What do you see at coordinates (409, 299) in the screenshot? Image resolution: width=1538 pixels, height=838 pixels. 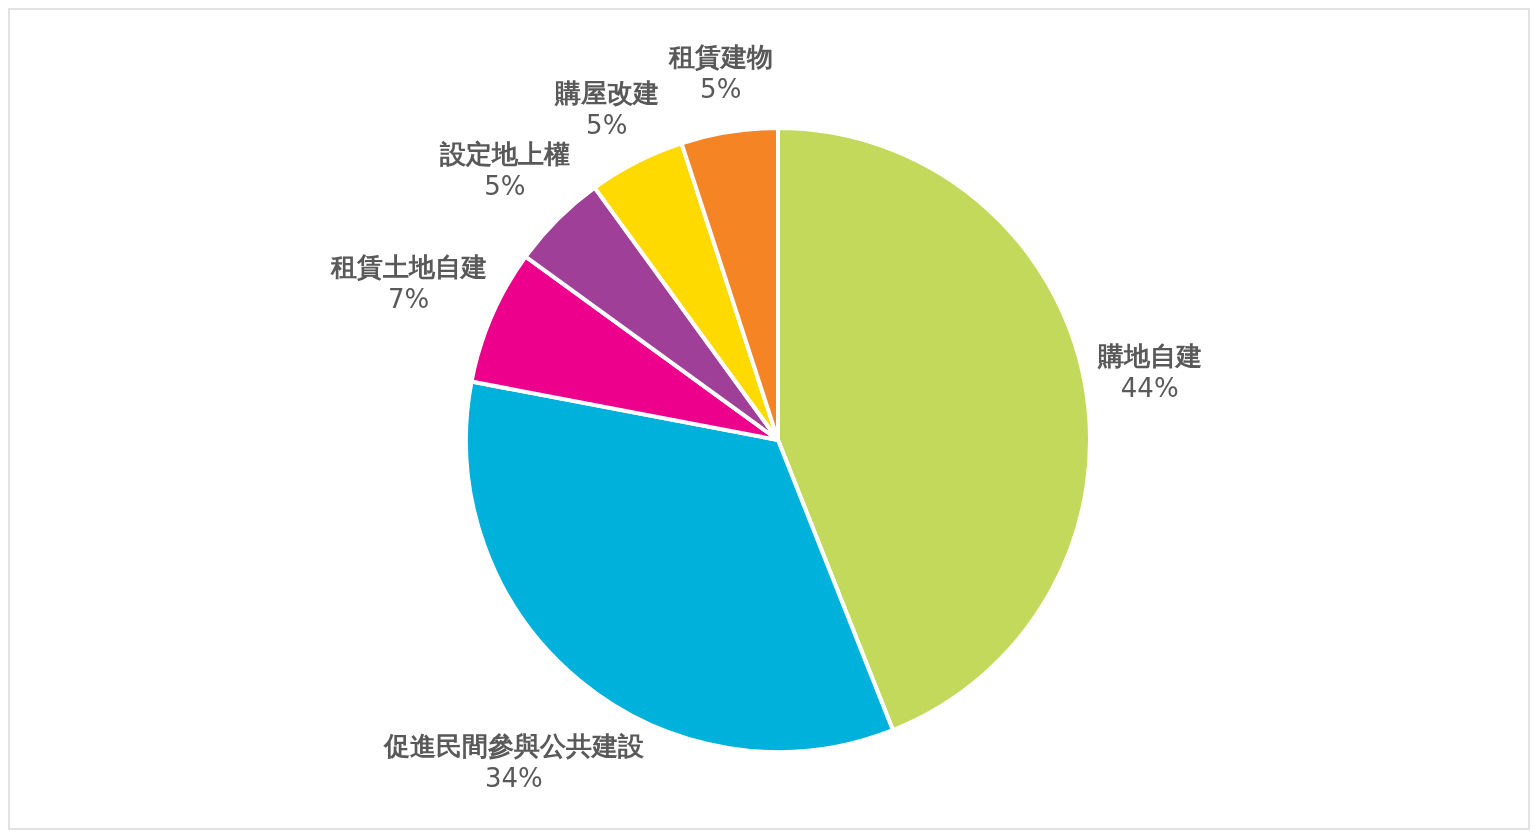 I see `data-label: 7%` at bounding box center [409, 299].